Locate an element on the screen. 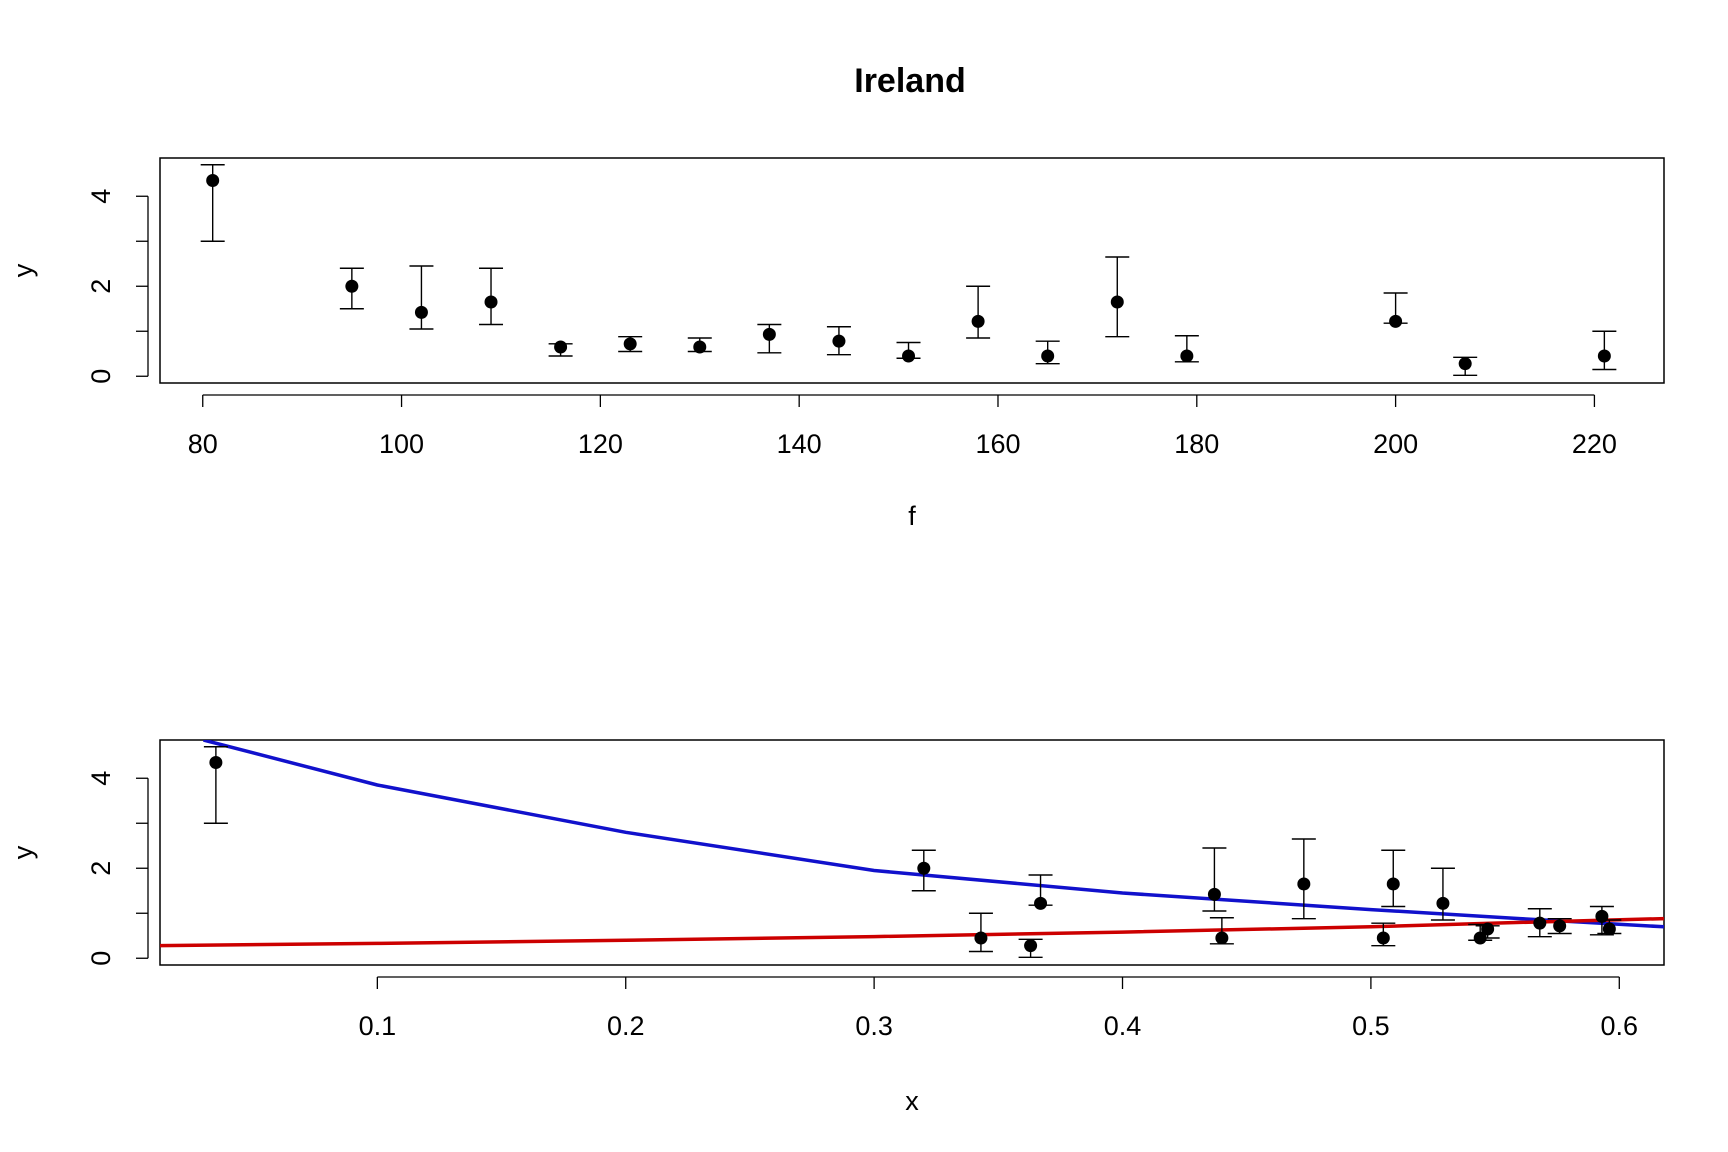 Image resolution: width=1728 pixels, height=1152 pixels. red-fit-curve is located at coordinates (912, 932).